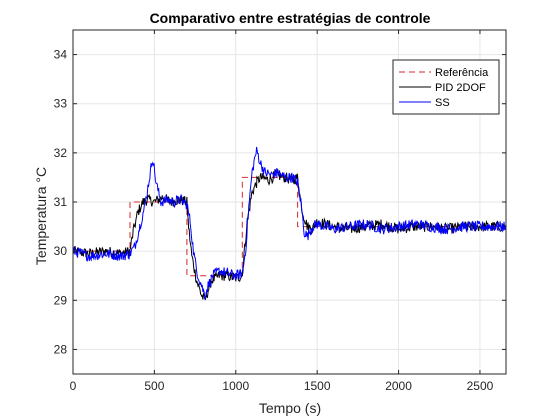  What do you see at coordinates (462, 73) in the screenshot?
I see `legend-label-0: Referência` at bounding box center [462, 73].